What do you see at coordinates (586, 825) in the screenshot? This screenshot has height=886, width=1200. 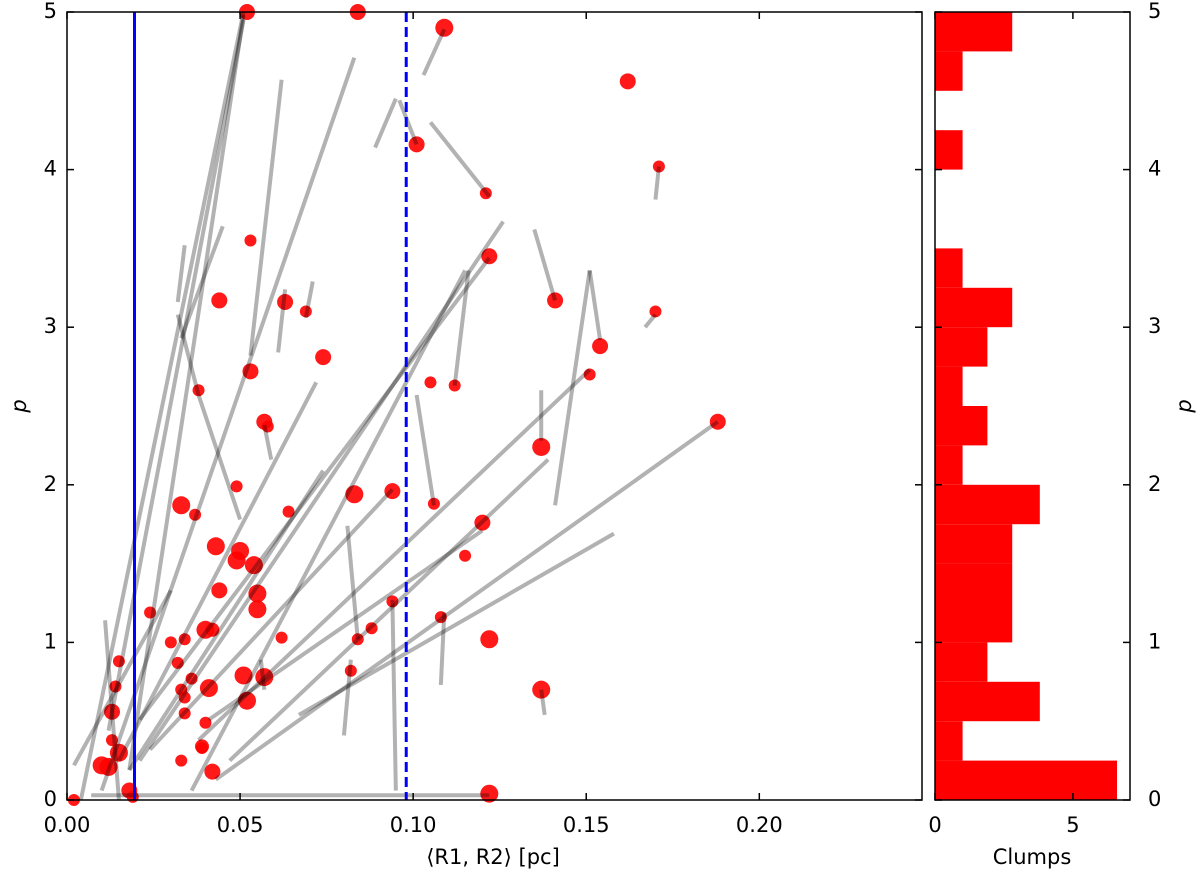 I see `x-tick-label: 0.15` at bounding box center [586, 825].